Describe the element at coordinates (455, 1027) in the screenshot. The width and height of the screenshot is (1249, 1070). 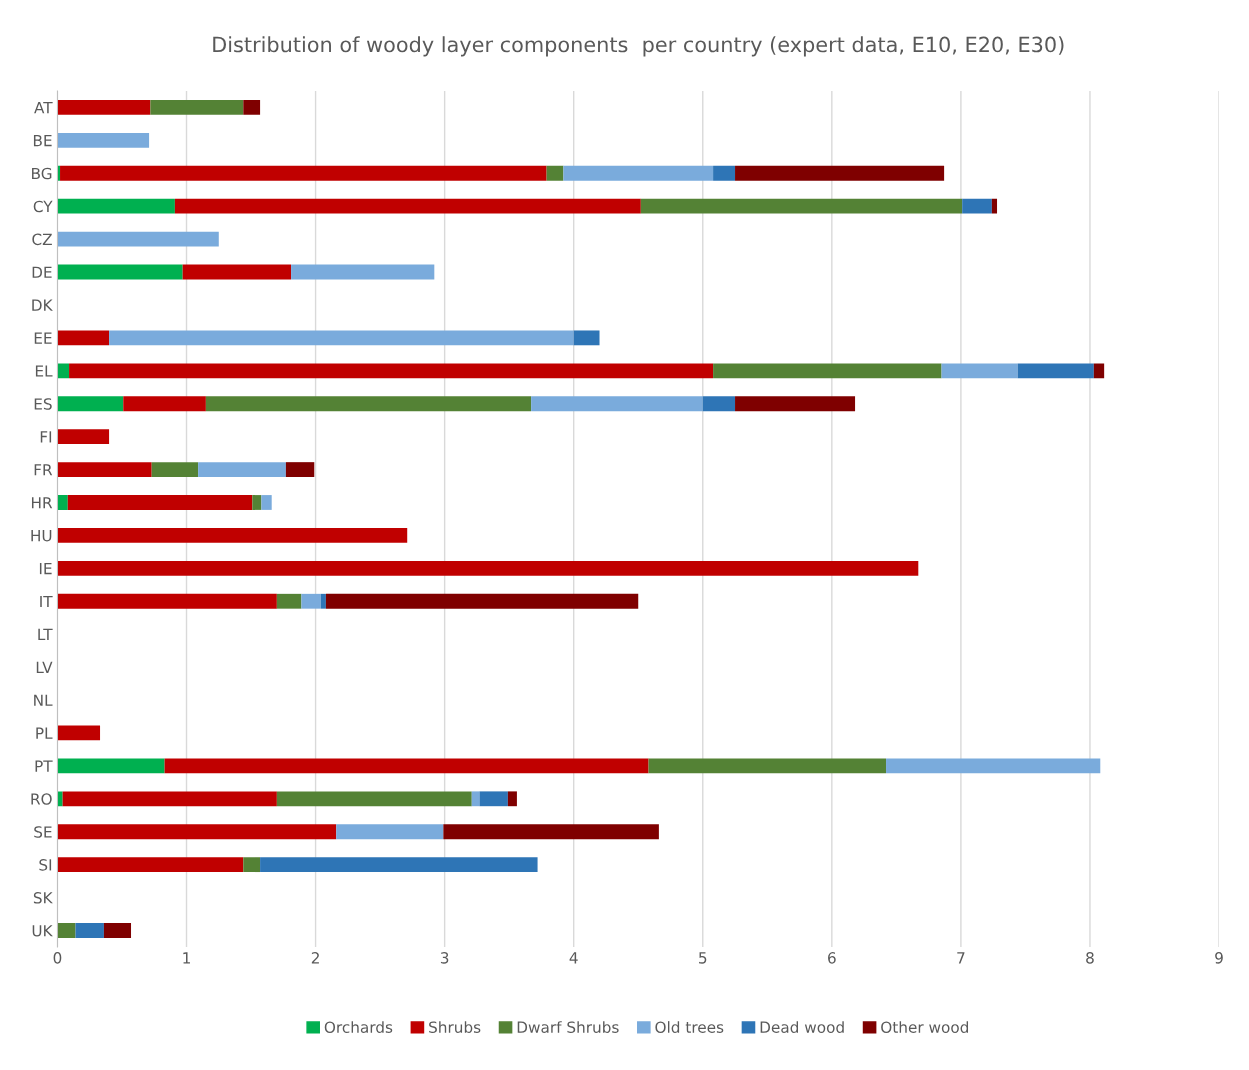
I see `legend-label: Shrubs` at that location.